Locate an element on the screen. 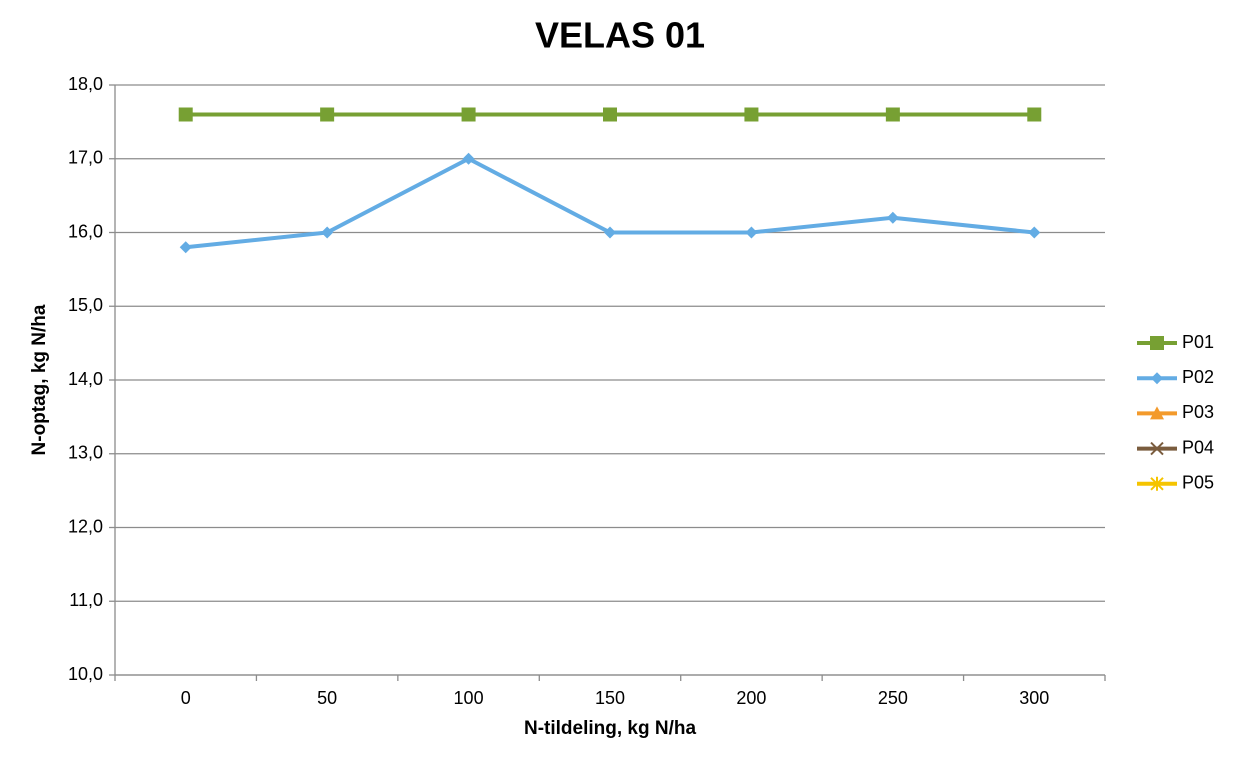 The image size is (1240, 767). x-tick-label: 0 is located at coordinates (186, 698).